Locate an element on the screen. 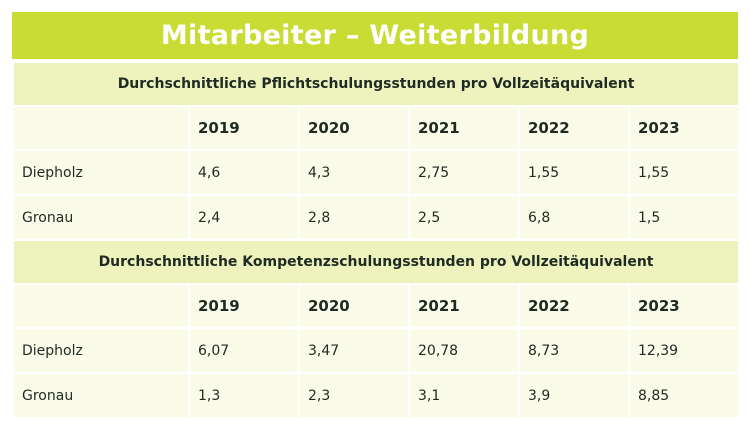 The height and width of the screenshot is (443, 750). table-cell: 20,78 is located at coordinates (464, 350).